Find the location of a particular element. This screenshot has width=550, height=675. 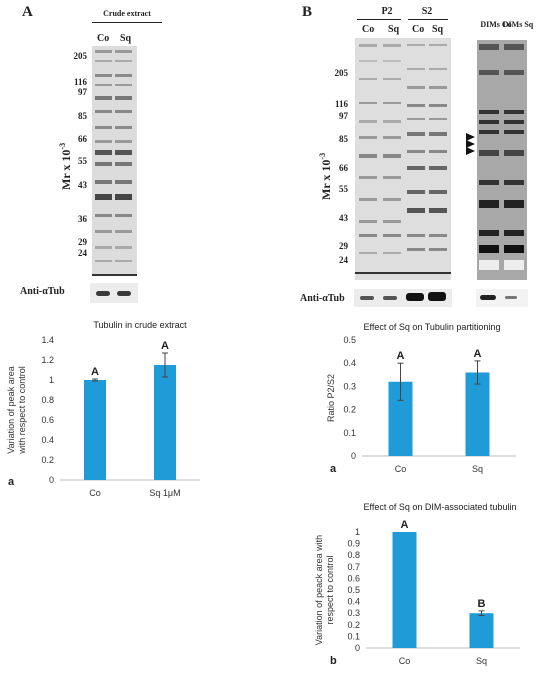

panel-a-mw-marker: 85 is located at coordinates (82, 116).